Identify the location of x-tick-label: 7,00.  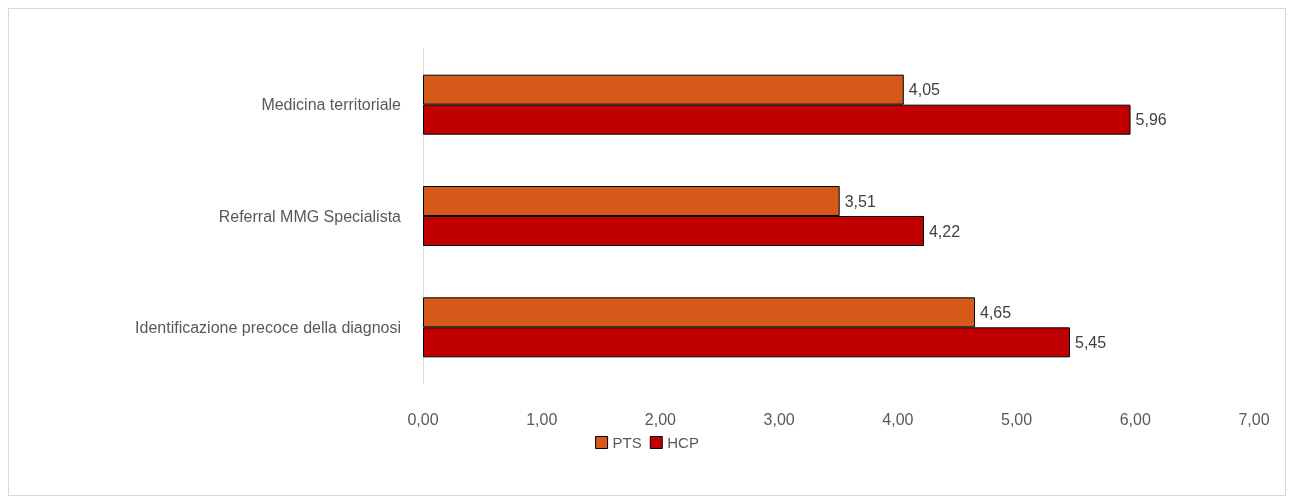
(1254, 419).